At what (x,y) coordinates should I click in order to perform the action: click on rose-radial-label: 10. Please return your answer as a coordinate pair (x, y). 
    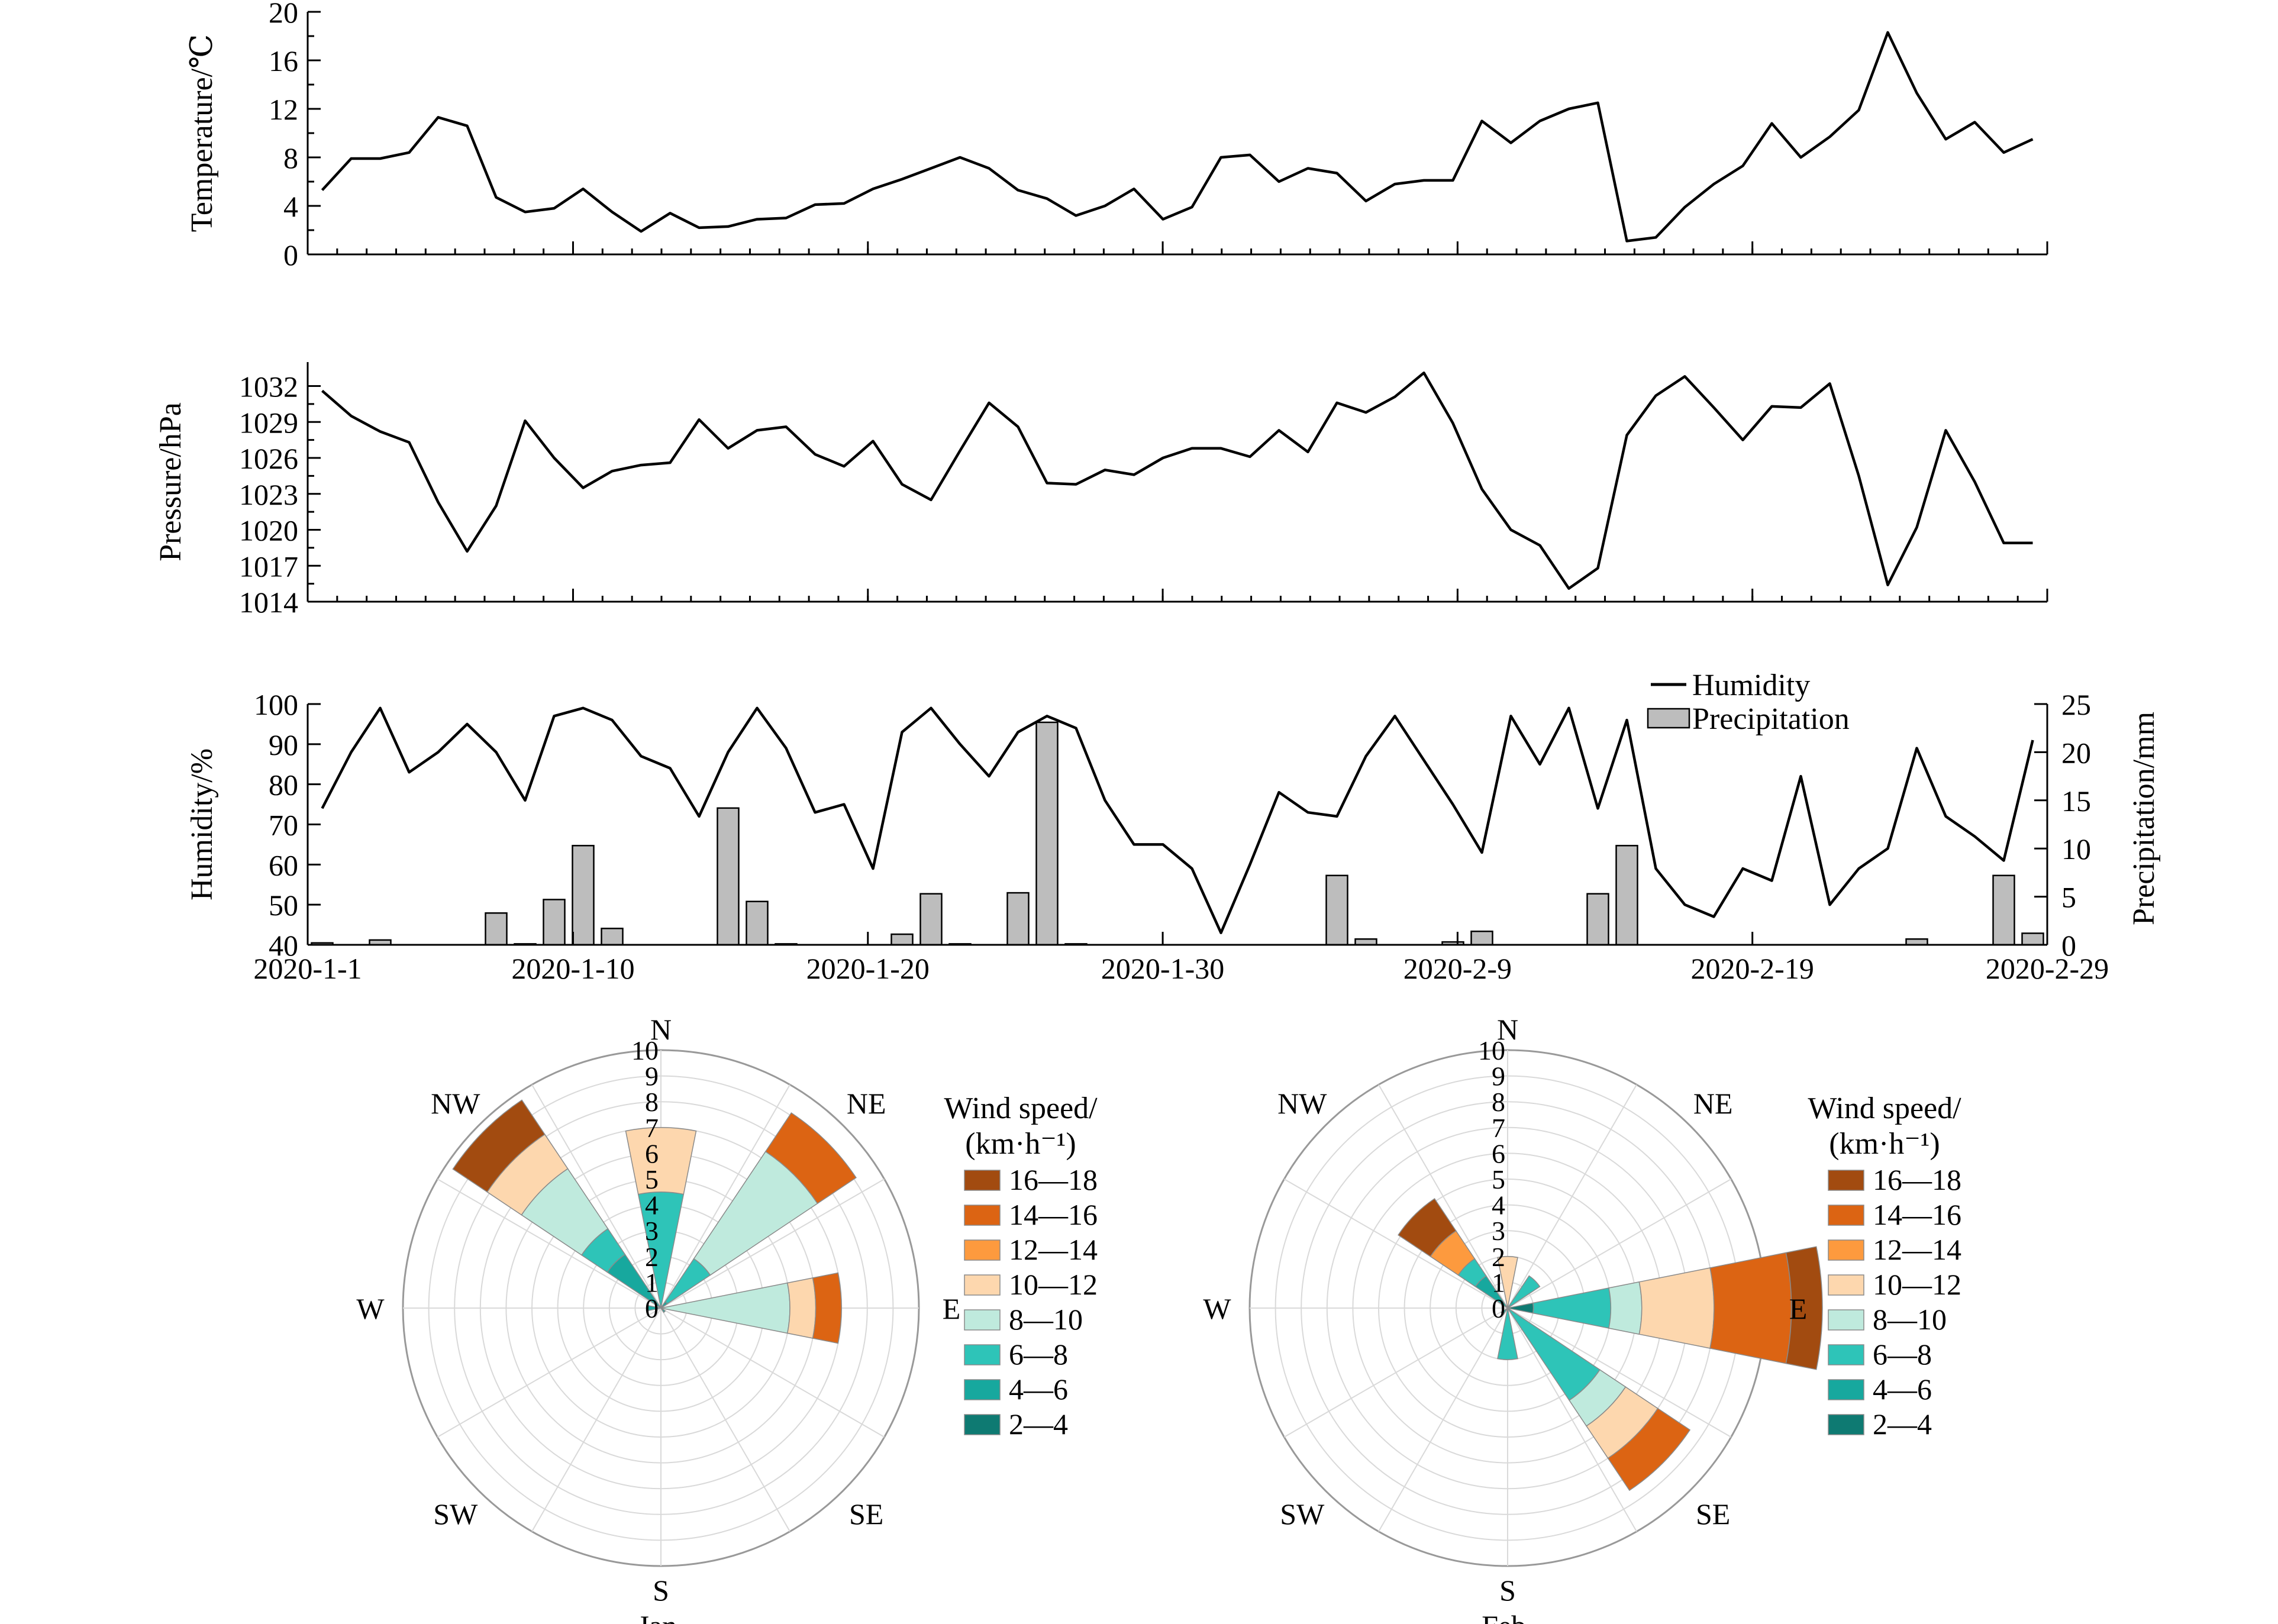
    Looking at the image, I should click on (645, 1050).